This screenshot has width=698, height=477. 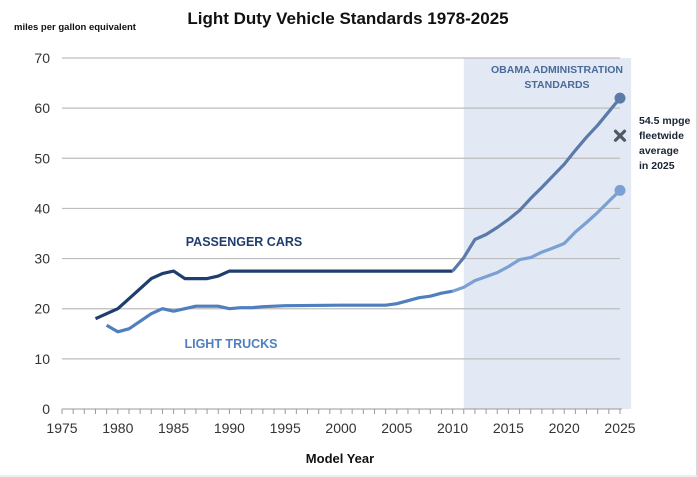 What do you see at coordinates (396, 428) in the screenshot?
I see `x-tick-label: 2005` at bounding box center [396, 428].